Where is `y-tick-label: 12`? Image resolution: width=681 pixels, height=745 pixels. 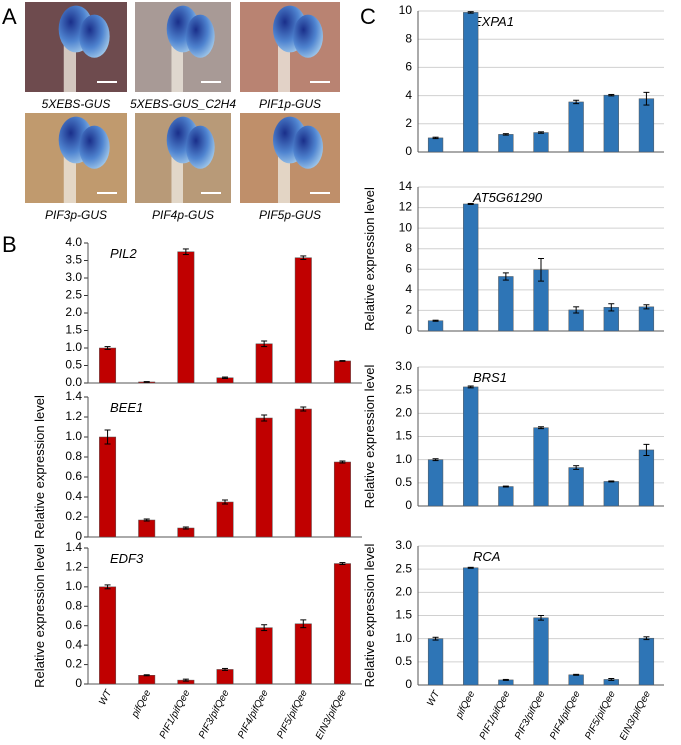
y-tick-label: 12 is located at coordinates (406, 207).